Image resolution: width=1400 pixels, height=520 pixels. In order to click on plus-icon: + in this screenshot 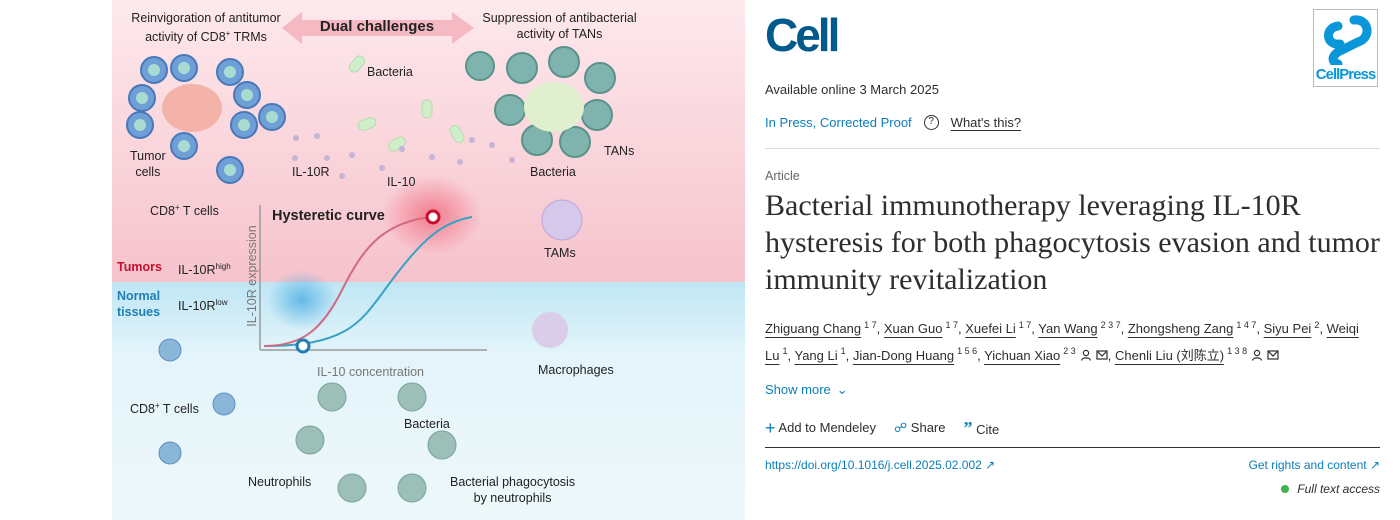, I will do `click(770, 427)`.